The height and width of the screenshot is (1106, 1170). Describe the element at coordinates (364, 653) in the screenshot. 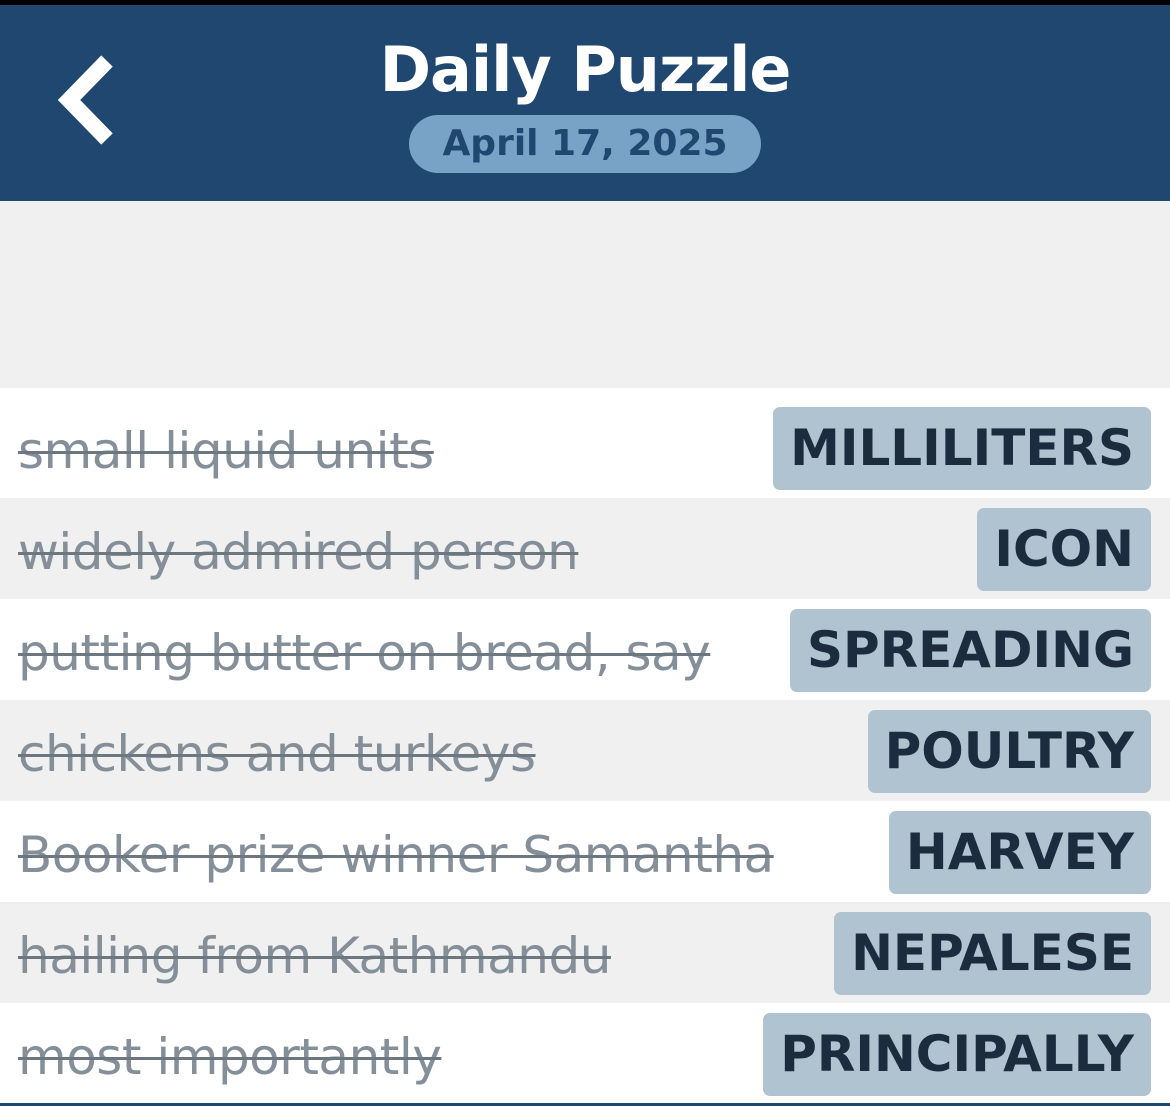

I see `clue-text: putting butter on bread, say` at that location.